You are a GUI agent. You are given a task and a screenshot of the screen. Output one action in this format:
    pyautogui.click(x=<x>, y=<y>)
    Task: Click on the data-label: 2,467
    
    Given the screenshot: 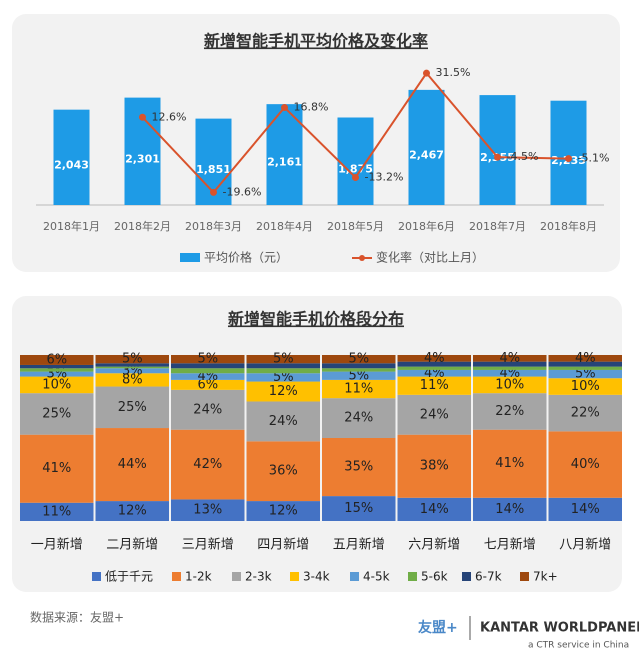 What is the action you would take?
    pyautogui.click(x=426, y=154)
    